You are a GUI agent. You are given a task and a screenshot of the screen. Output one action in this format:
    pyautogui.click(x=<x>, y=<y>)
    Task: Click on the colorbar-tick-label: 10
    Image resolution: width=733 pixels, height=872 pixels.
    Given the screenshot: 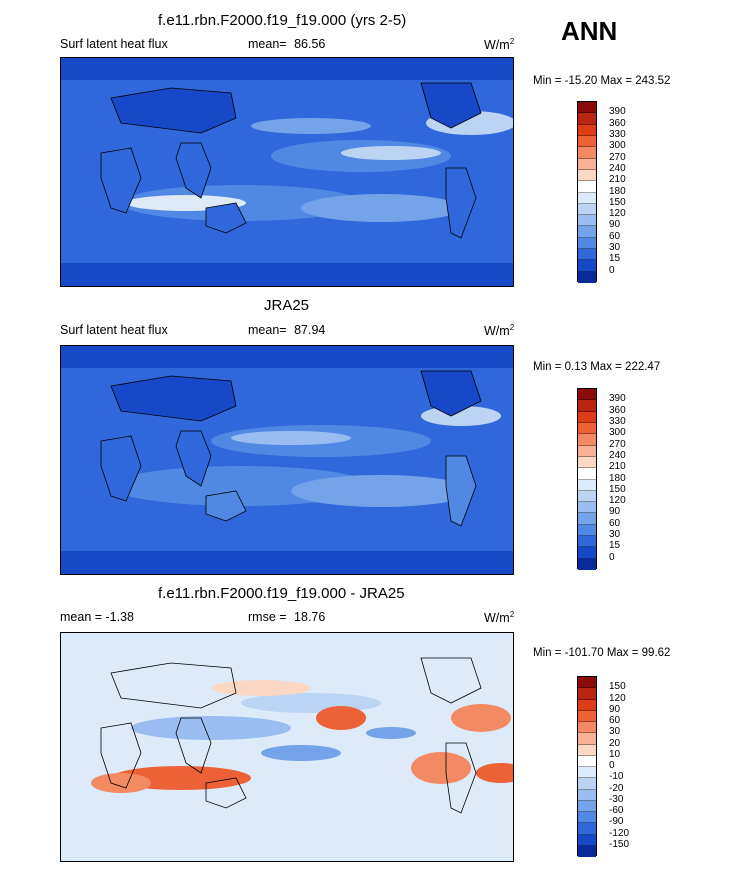 What is the action you would take?
    pyautogui.click(x=615, y=754)
    